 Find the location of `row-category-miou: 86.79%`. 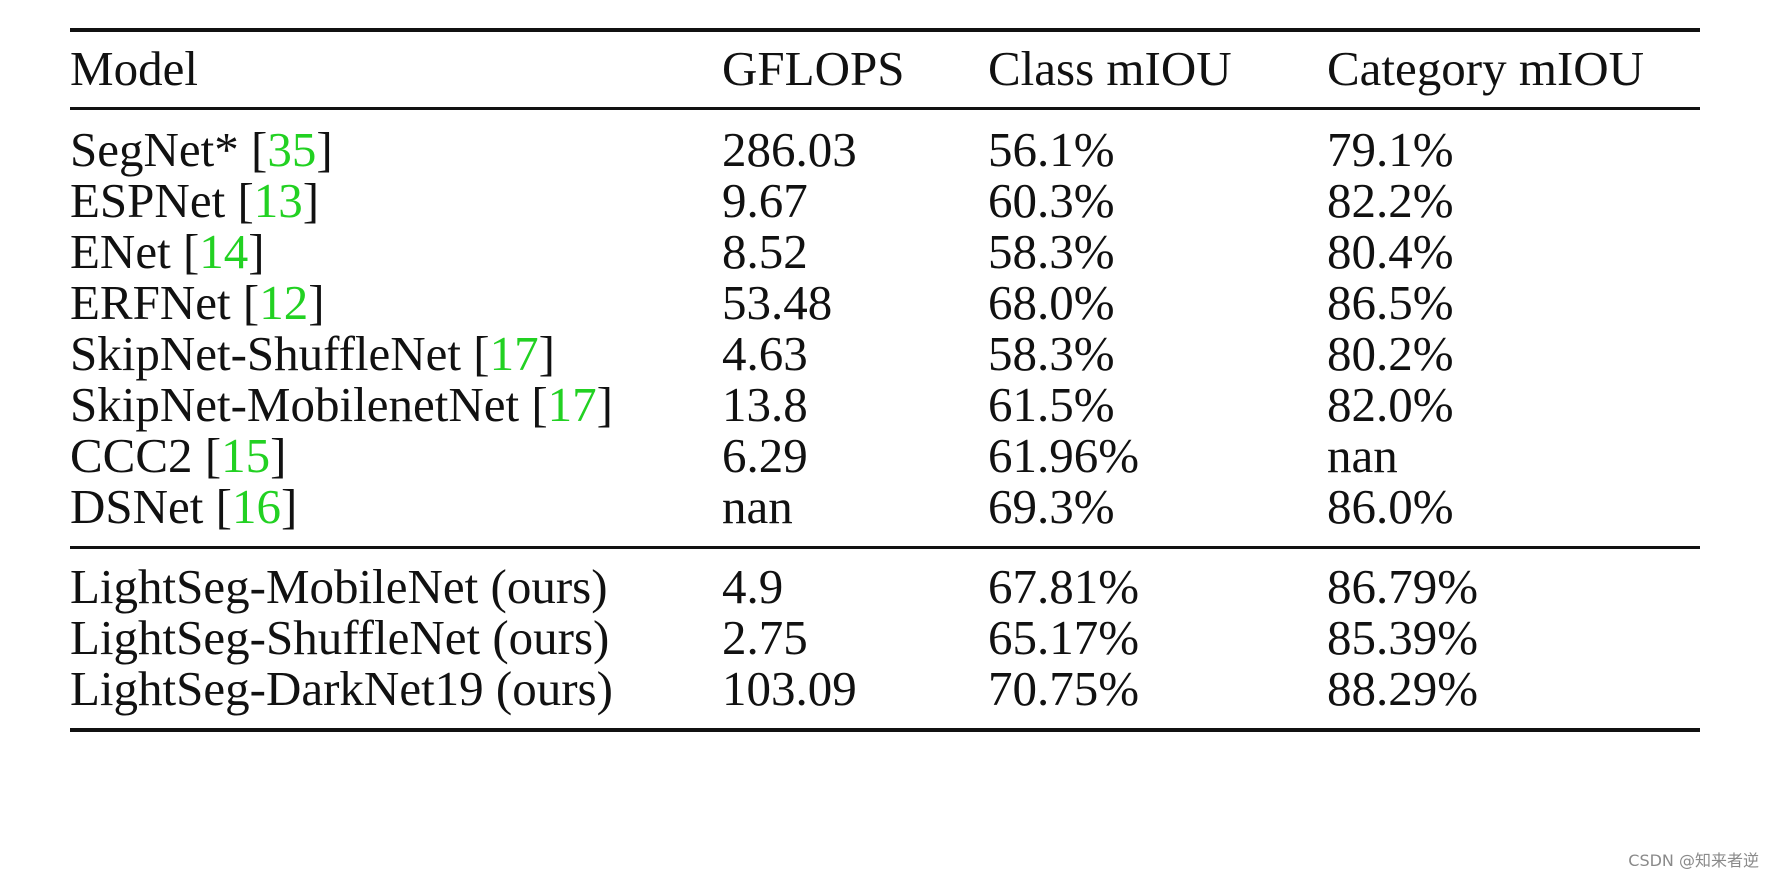

row-category-miou: 86.79% is located at coordinates (1403, 586).